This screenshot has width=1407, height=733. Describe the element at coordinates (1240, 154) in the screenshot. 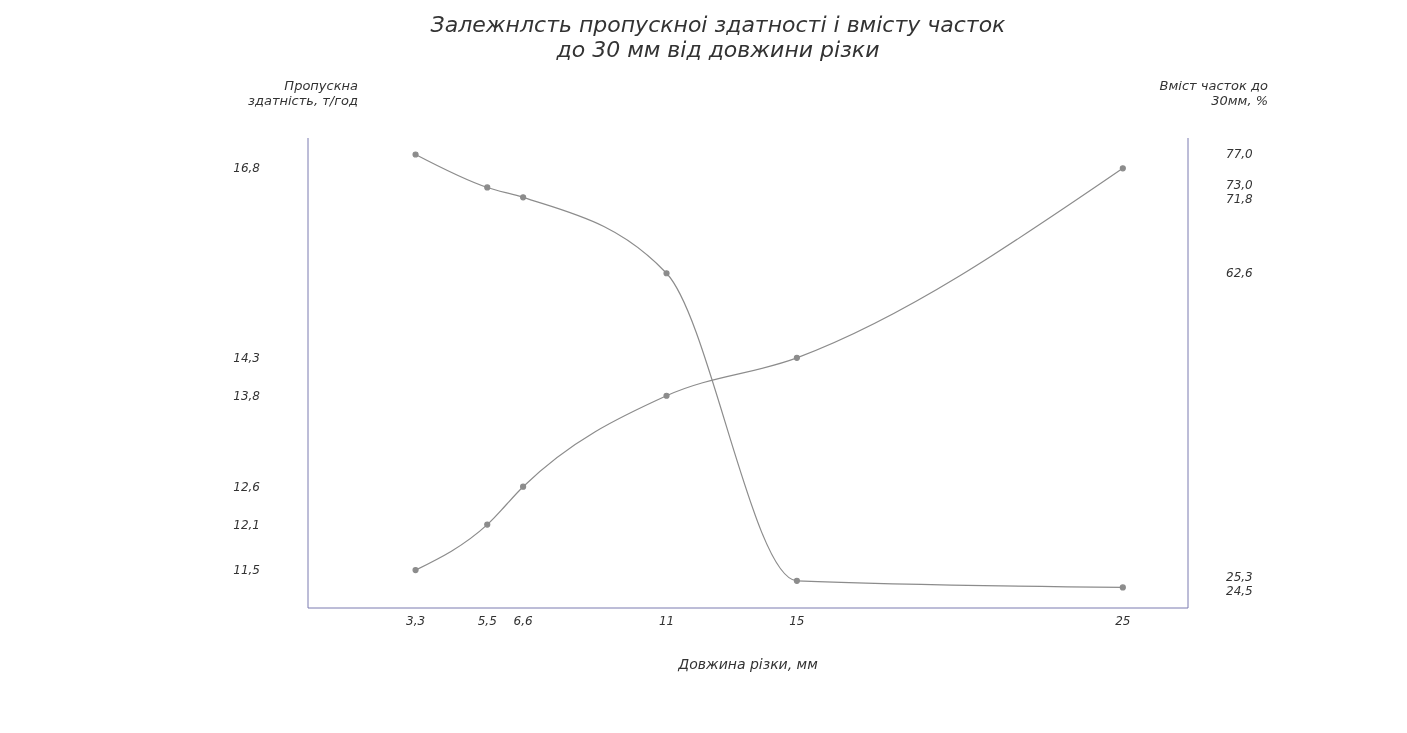

I see `y2-tick-label: 77,0` at that location.